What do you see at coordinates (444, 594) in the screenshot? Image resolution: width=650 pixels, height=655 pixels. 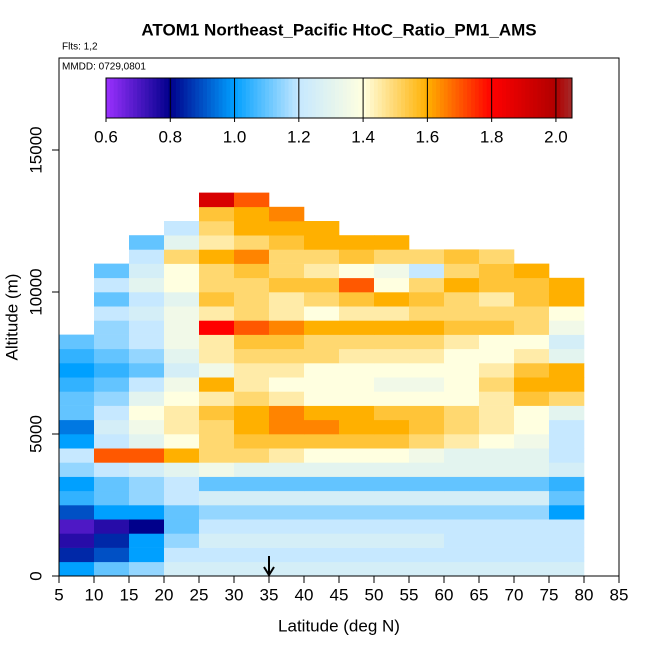 I see `x-tick-label: 60` at bounding box center [444, 594].